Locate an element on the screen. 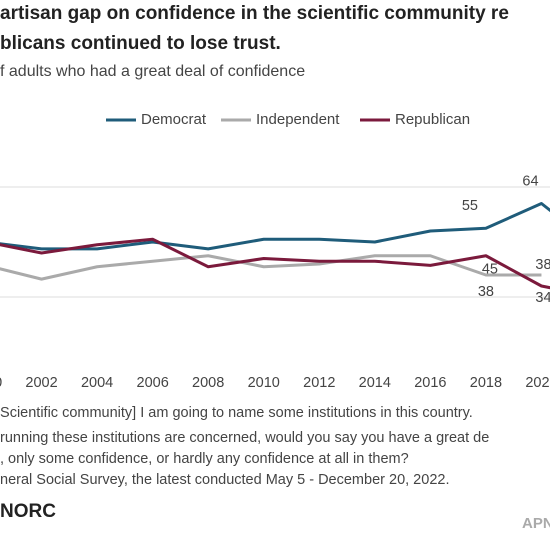 Image resolution: width=550 pixels, height=550 pixels. legend-label: Republican is located at coordinates (432, 119).